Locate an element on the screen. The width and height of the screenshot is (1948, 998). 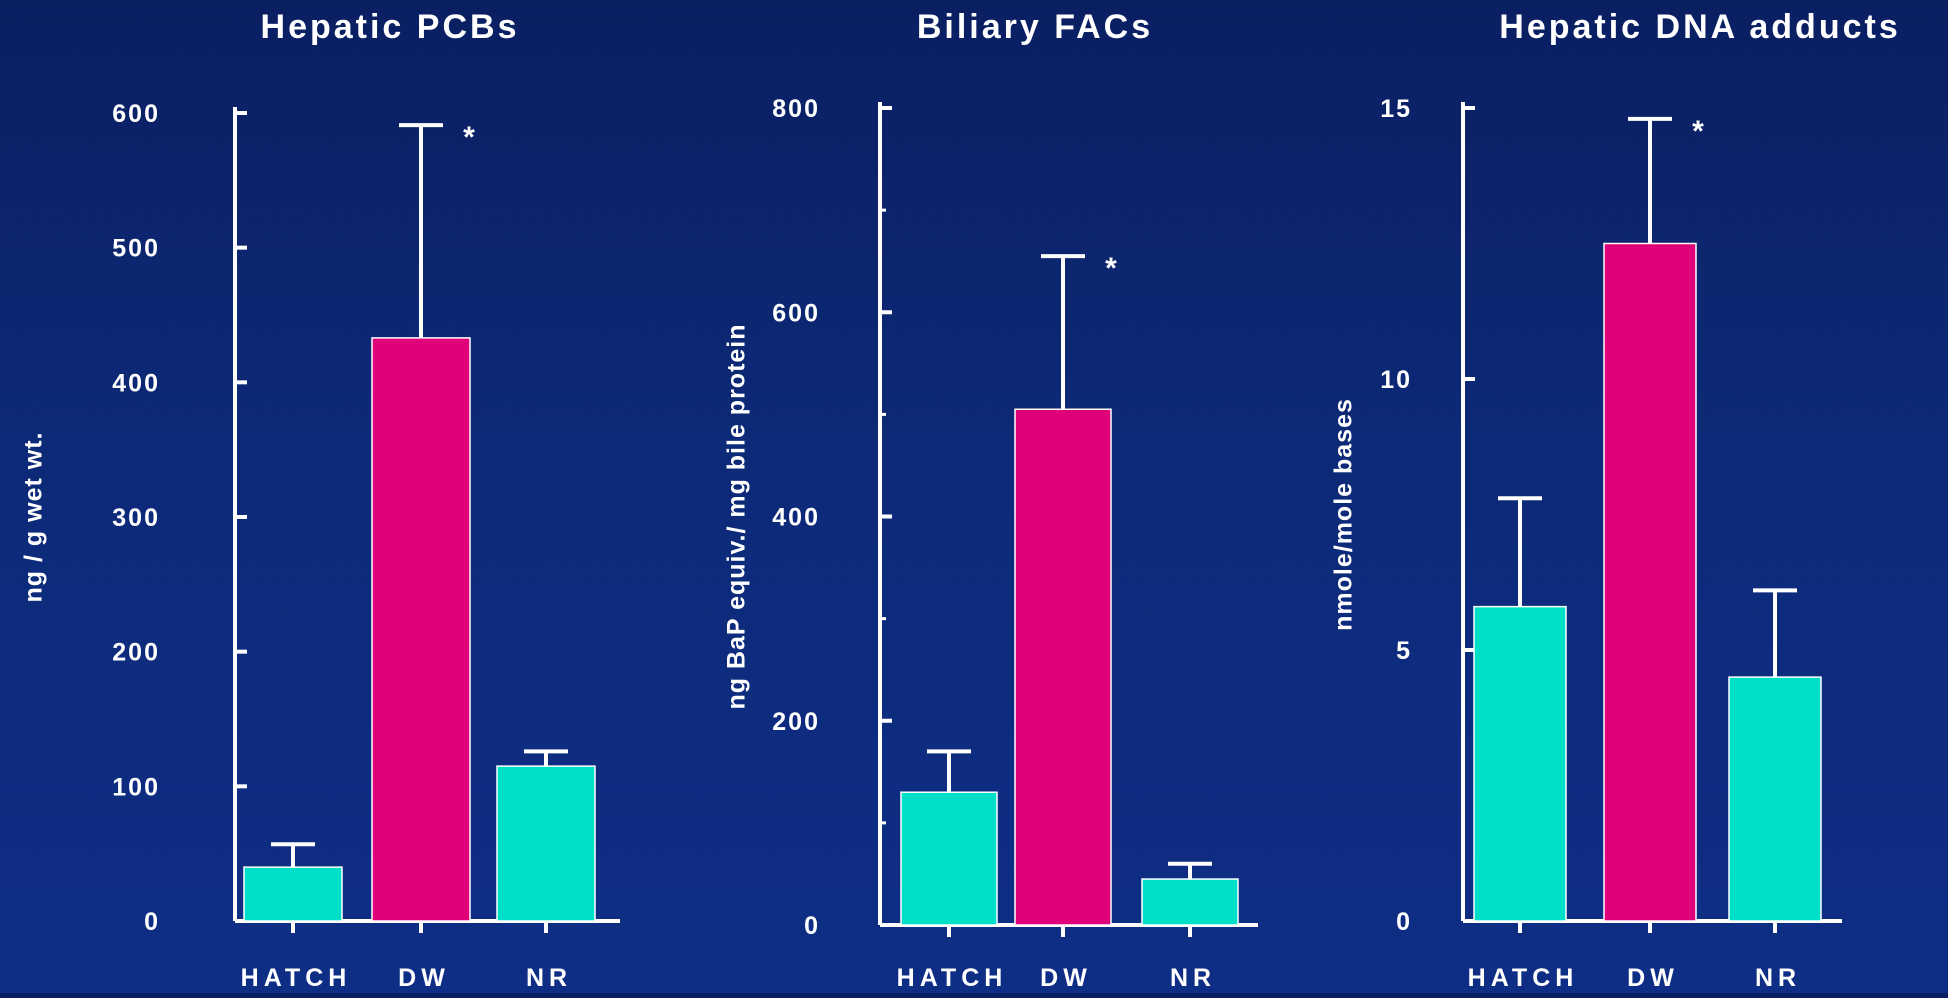
chart-title: Hepatic PCBs is located at coordinates (390, 27).